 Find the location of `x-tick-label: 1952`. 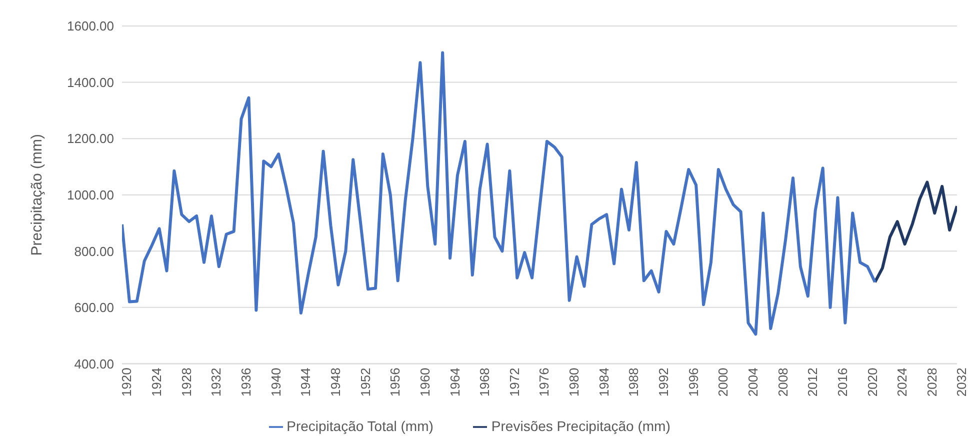

x-tick-label: 1952 is located at coordinates (365, 382).